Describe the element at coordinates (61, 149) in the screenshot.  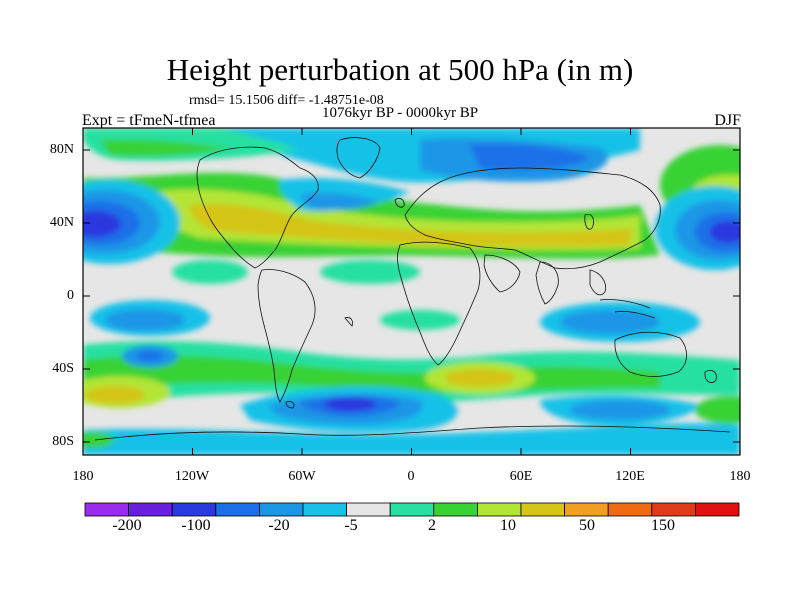
I see `lat-label-80n: 80N` at that location.